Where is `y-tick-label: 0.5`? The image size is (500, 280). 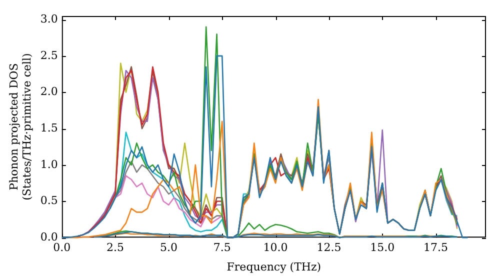 y-tick-label: 0.5 is located at coordinates (49, 201).